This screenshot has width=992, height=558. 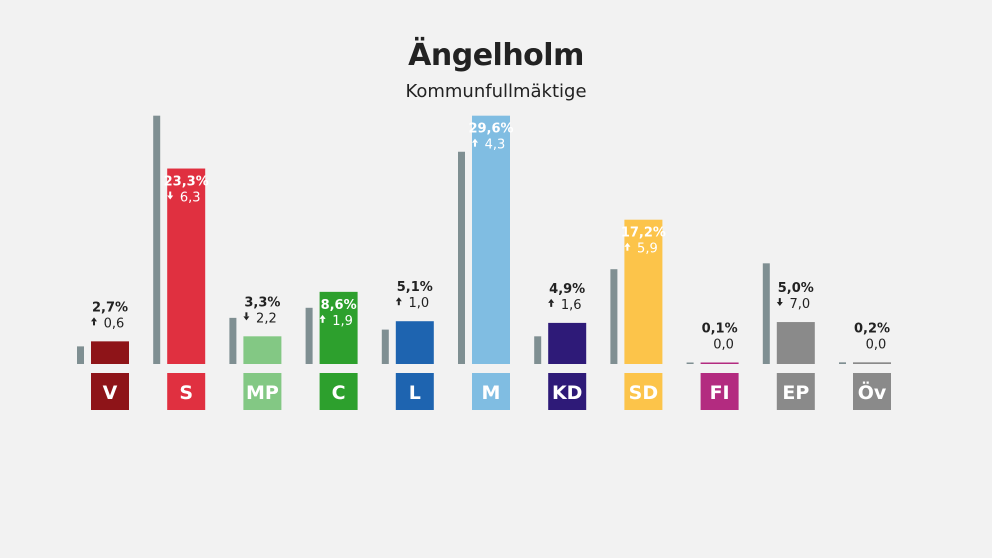 I want to click on party-label-box-mp, so click(x=262, y=391).